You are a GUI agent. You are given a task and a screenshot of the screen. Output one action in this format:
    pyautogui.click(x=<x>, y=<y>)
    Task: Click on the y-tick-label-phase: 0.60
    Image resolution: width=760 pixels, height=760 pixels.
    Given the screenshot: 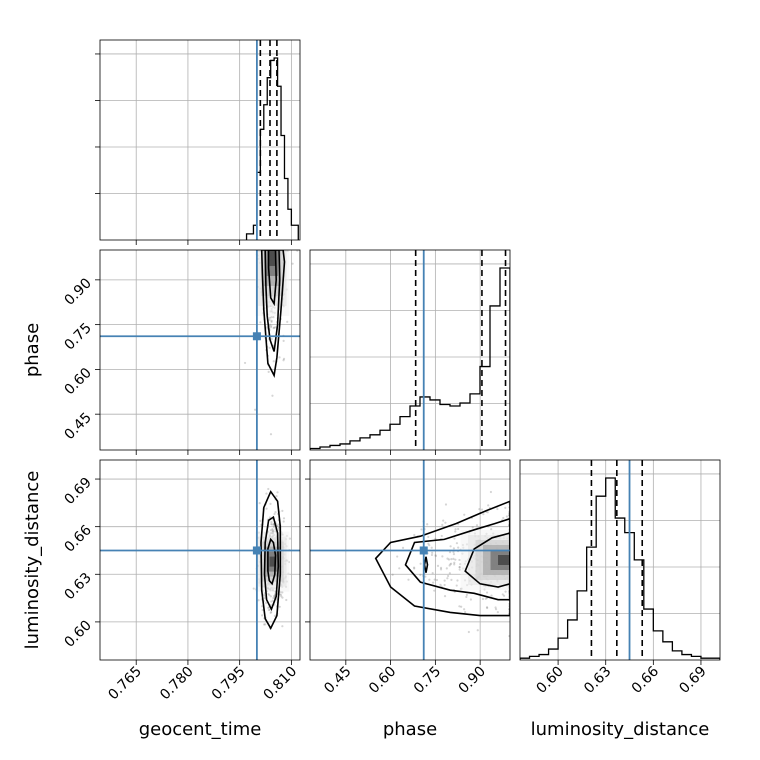 What is the action you would take?
    pyautogui.click(x=77, y=381)
    